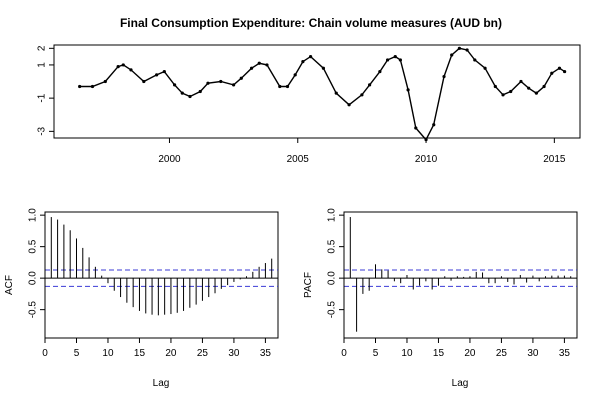  Describe the element at coordinates (460, 275) in the screenshot. I see `pacf-plot-frame` at that location.